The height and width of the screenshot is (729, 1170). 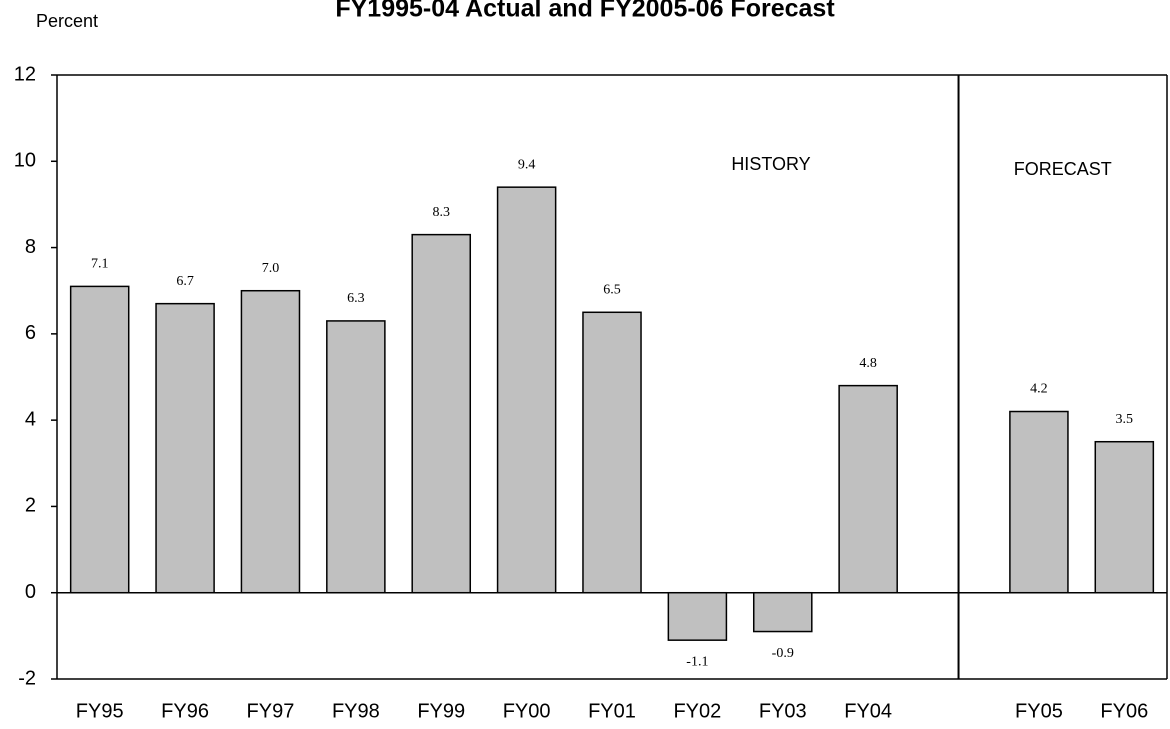 I want to click on y-tick-label: 12, so click(x=25, y=74).